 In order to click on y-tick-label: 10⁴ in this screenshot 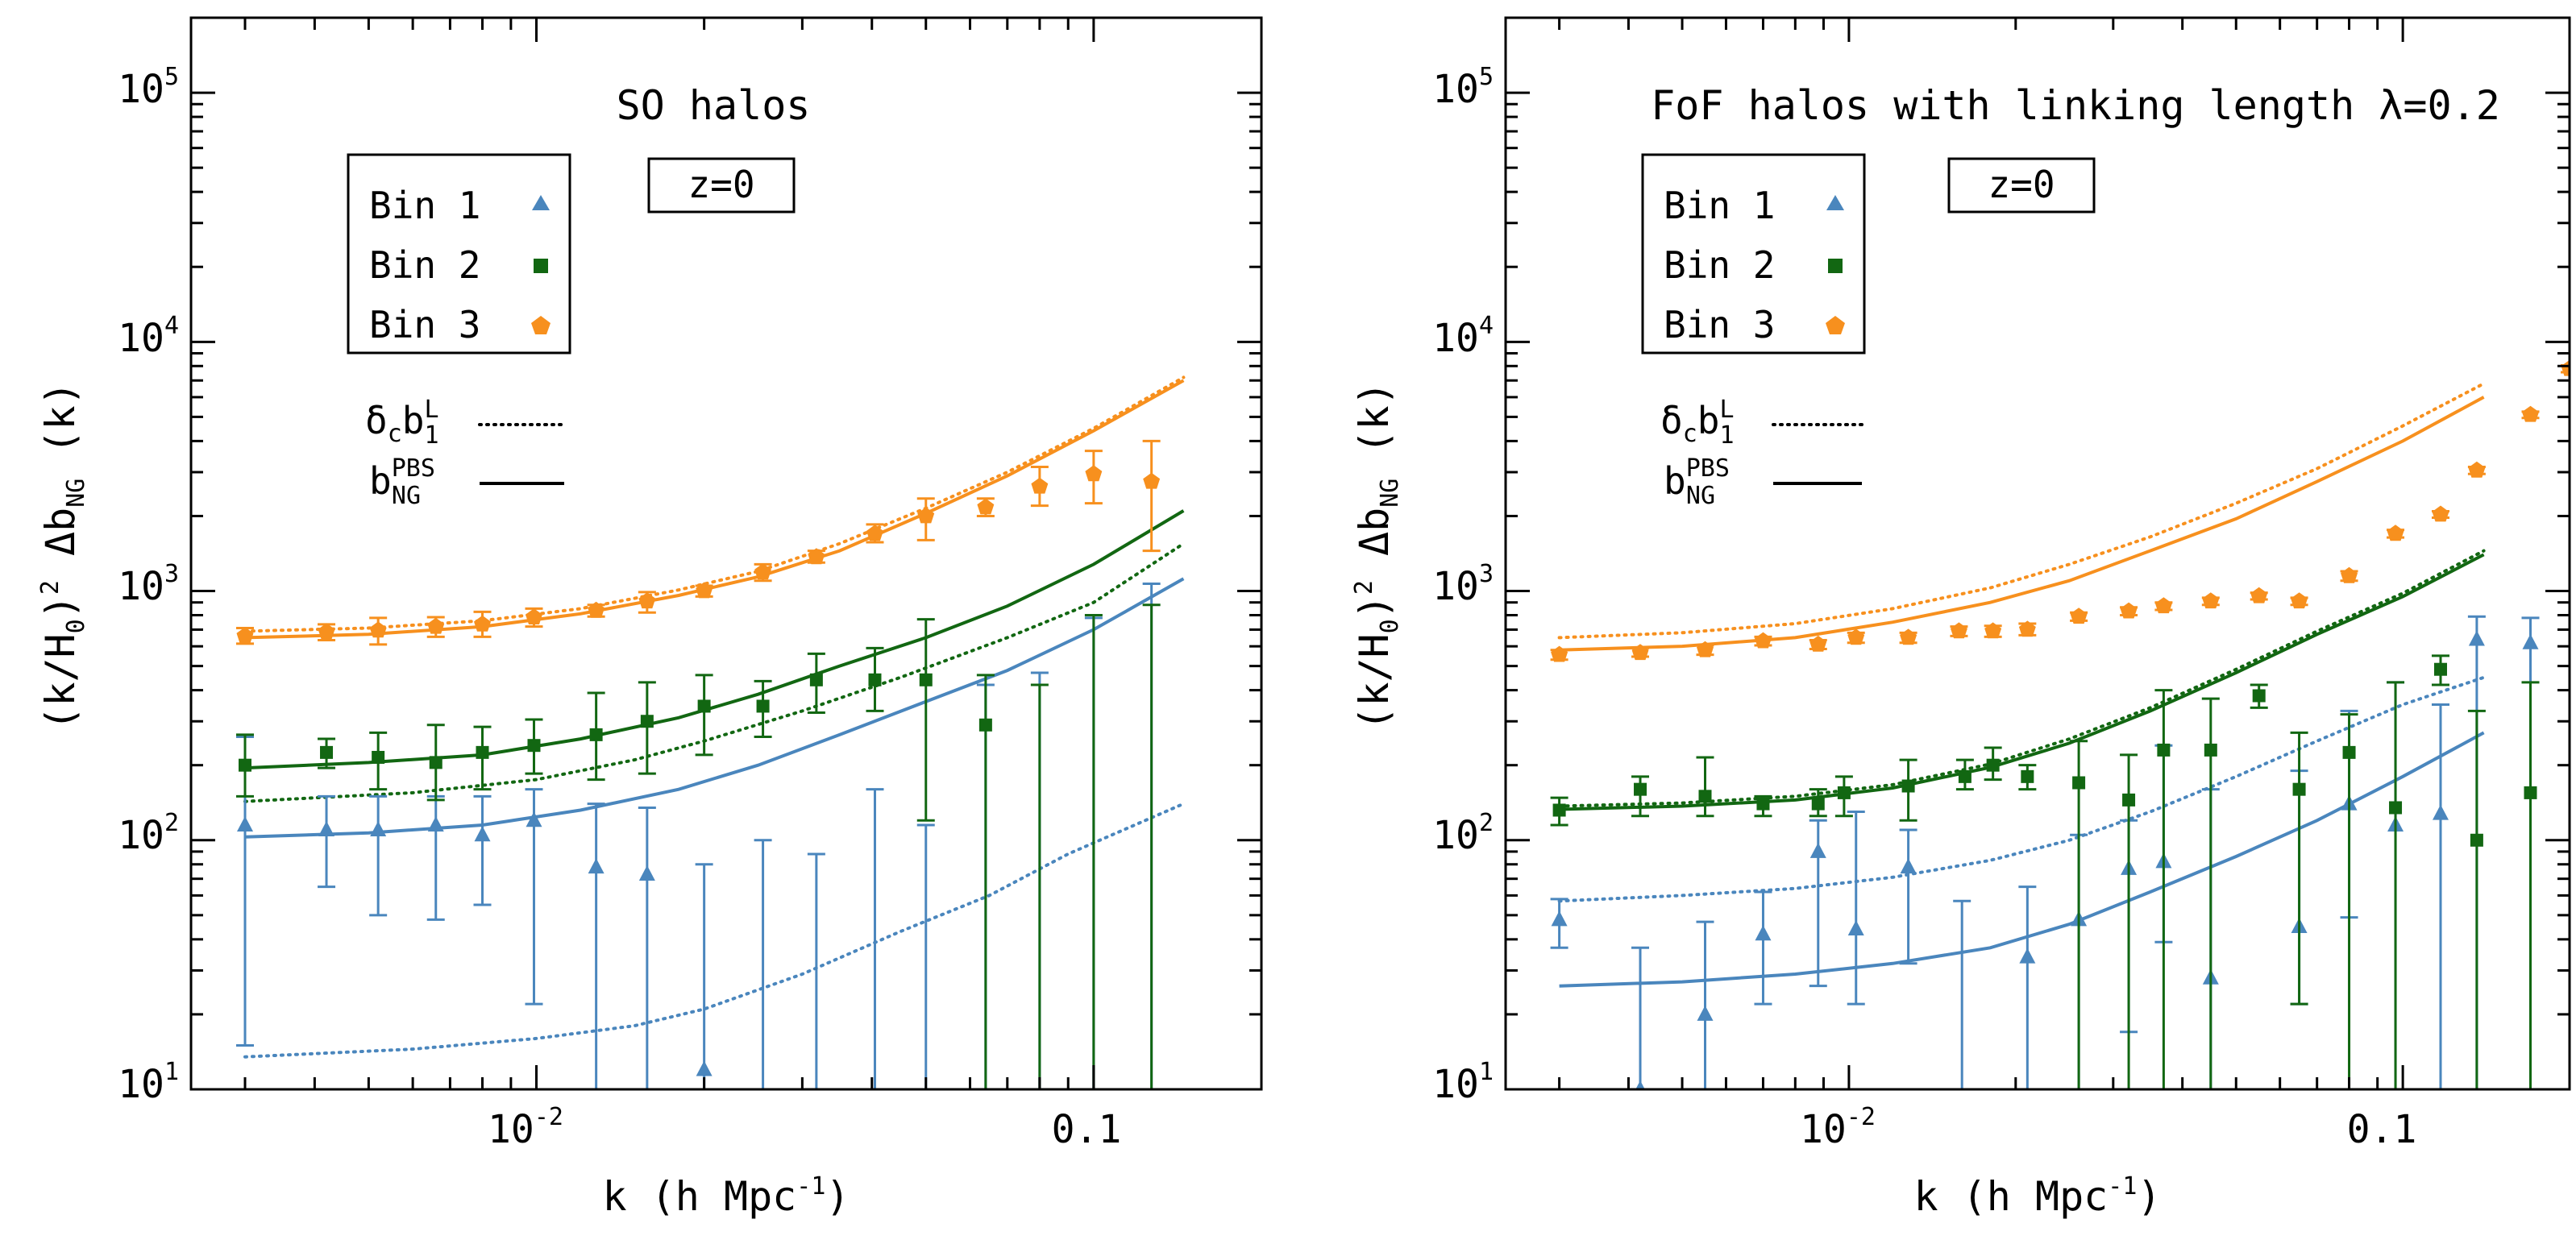, I will do `click(148, 336)`.